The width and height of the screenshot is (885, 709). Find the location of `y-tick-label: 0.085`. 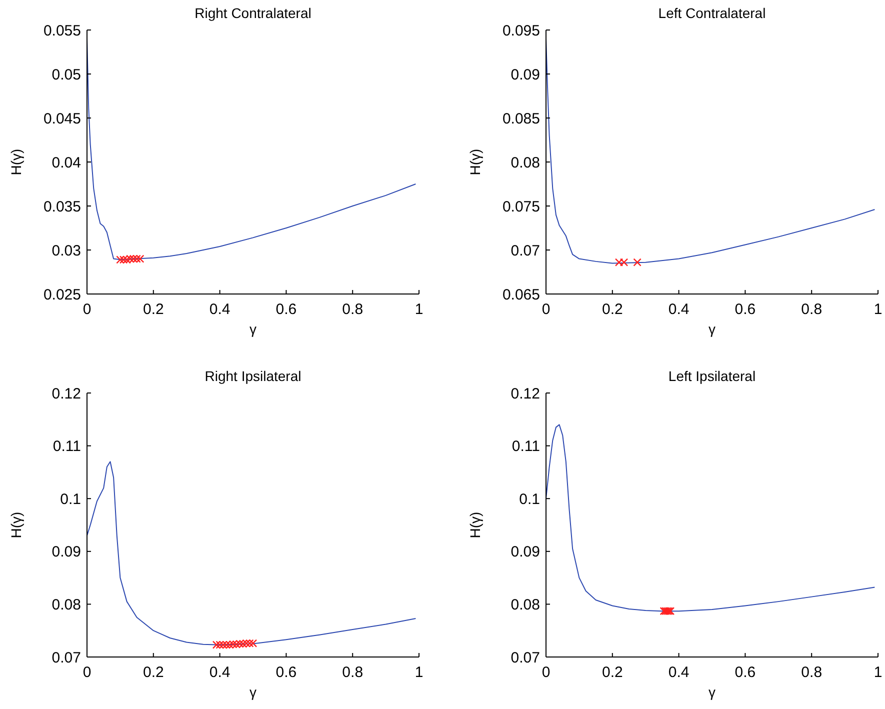

y-tick-label: 0.085 is located at coordinates (521, 119).